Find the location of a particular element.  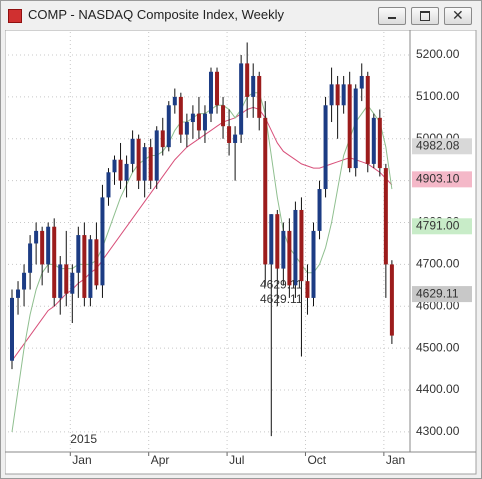

x-tick-label: Jul is located at coordinates (236, 460).